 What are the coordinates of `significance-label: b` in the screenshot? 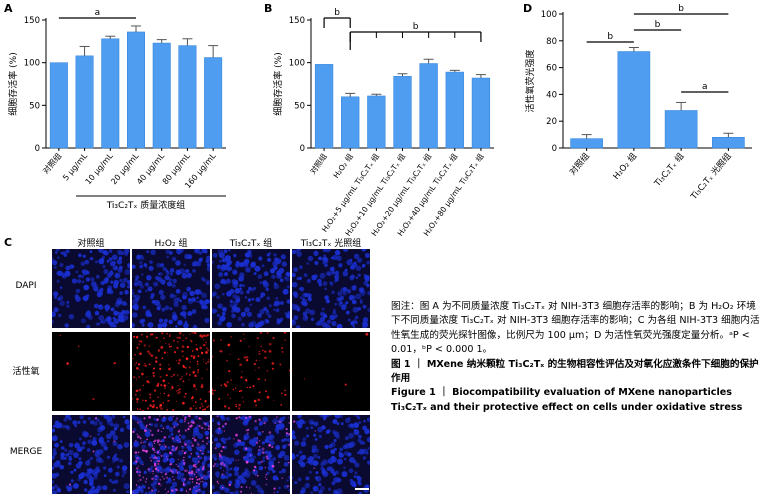 It's located at (337, 13).